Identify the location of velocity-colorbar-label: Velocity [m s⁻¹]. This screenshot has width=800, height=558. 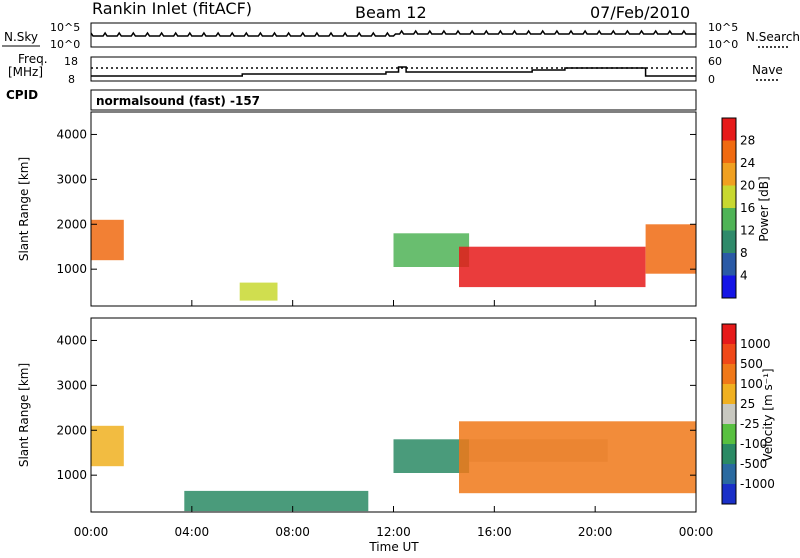
(768, 414).